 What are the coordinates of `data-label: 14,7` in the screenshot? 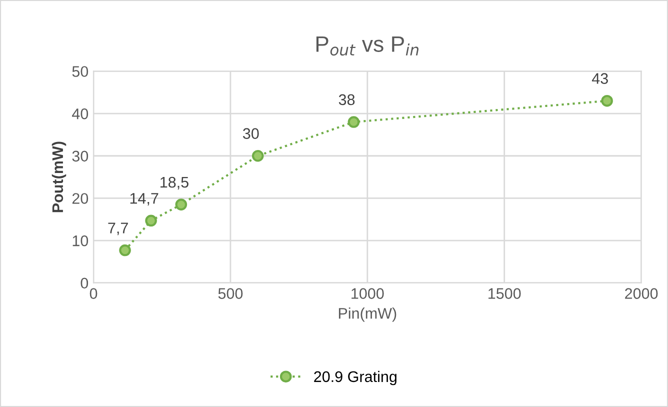 It's located at (144, 199).